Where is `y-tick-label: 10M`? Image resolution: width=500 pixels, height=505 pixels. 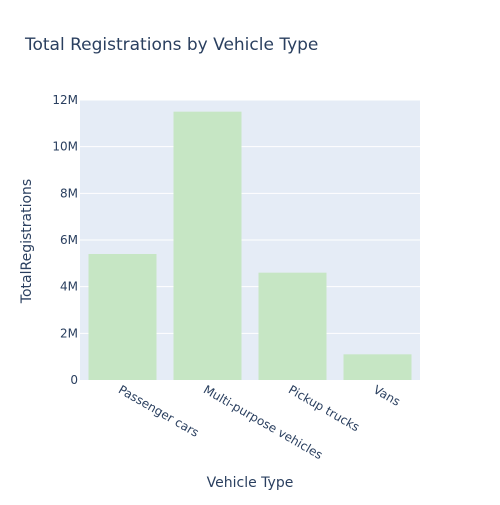
y-tick-label: 10M is located at coordinates (65, 147).